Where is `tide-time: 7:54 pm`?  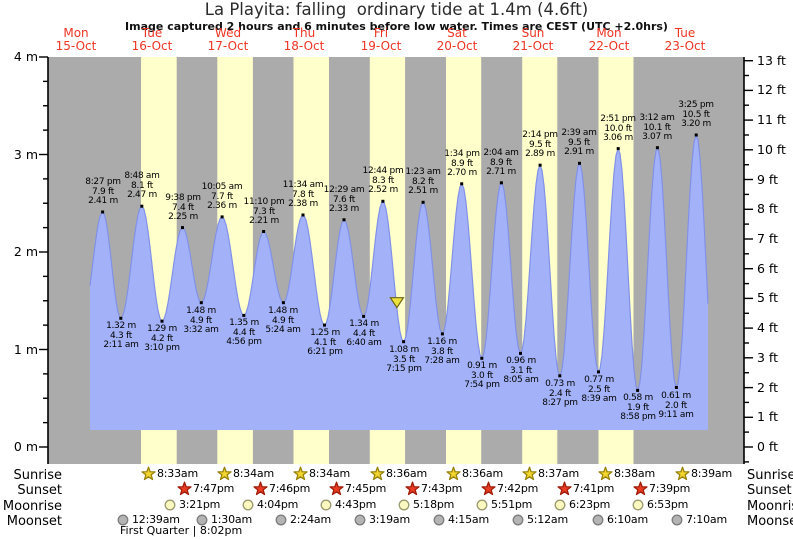
tide-time: 7:54 pm is located at coordinates (482, 385).